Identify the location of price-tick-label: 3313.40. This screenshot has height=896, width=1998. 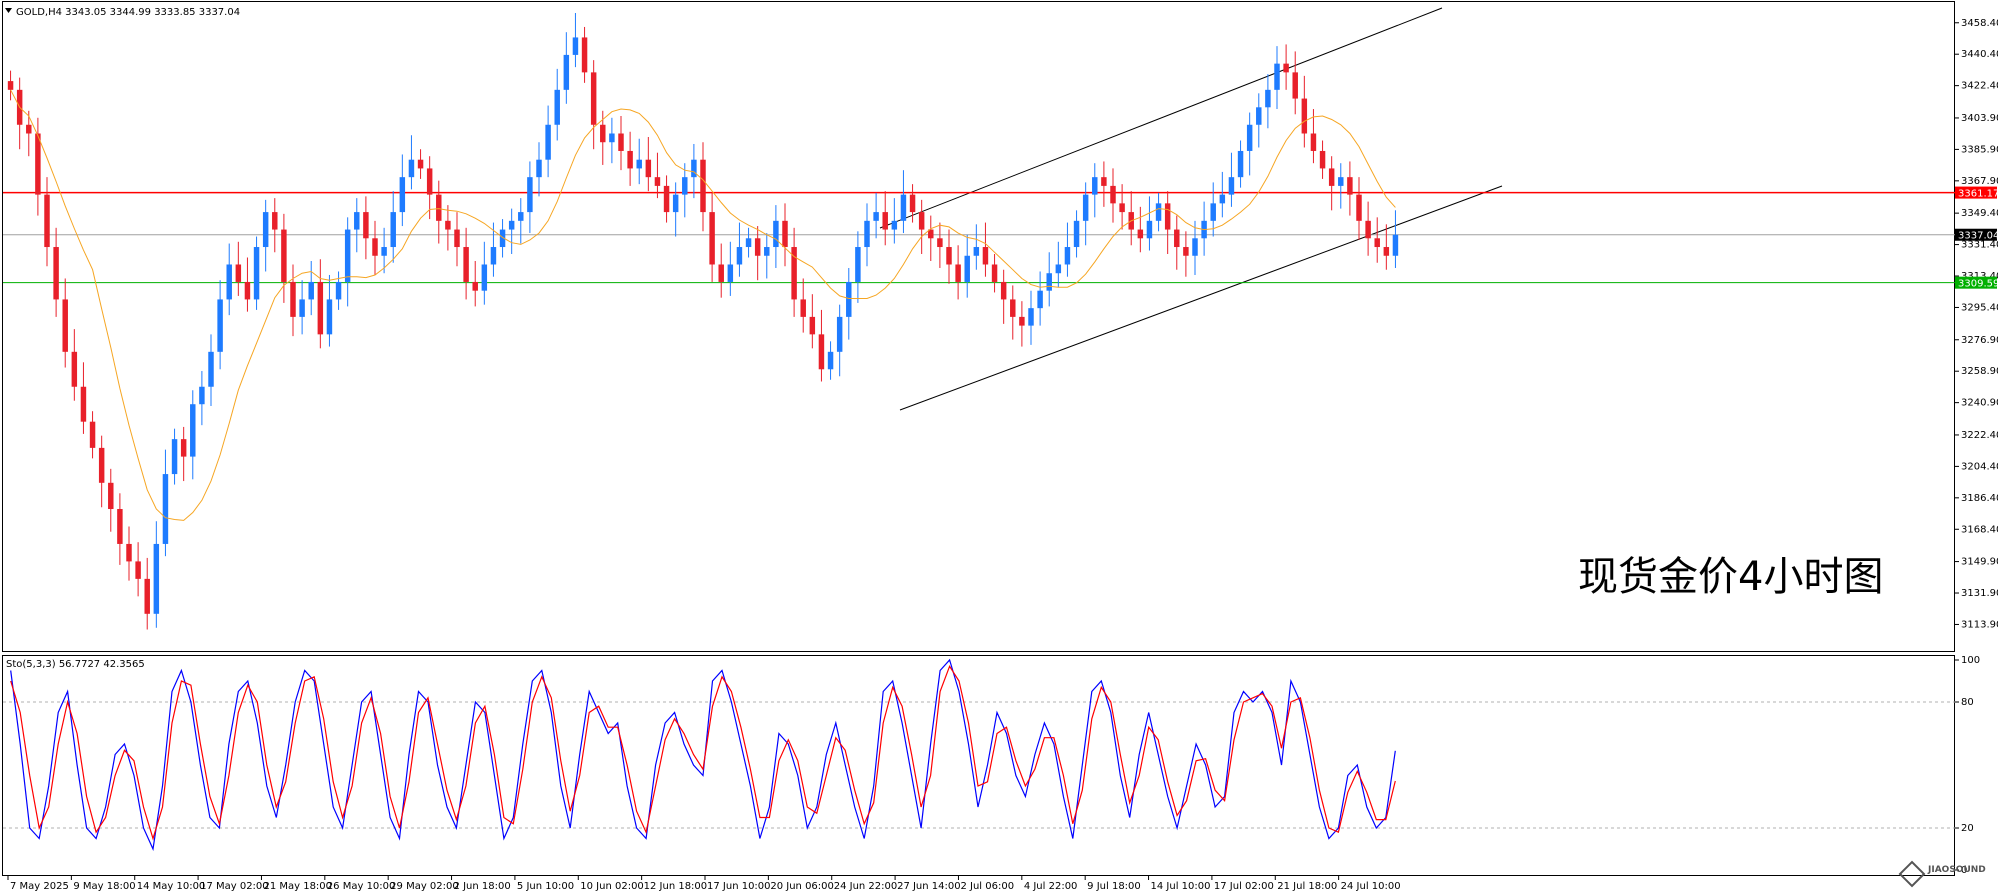
(1979, 276).